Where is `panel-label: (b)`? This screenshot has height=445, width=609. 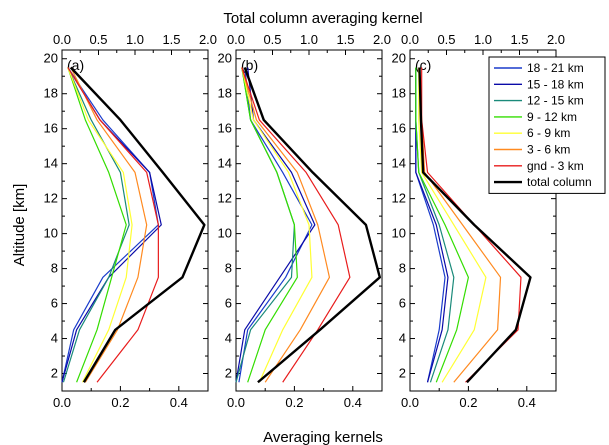 panel-label: (b) is located at coordinates (249, 65).